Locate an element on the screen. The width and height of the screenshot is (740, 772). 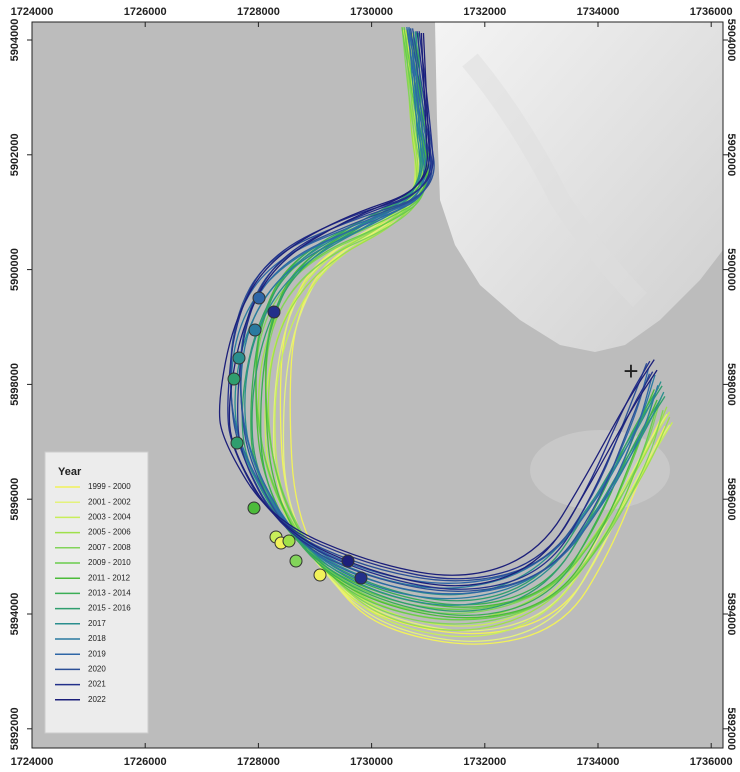
legend-title: Year is located at coordinates (70, 472).